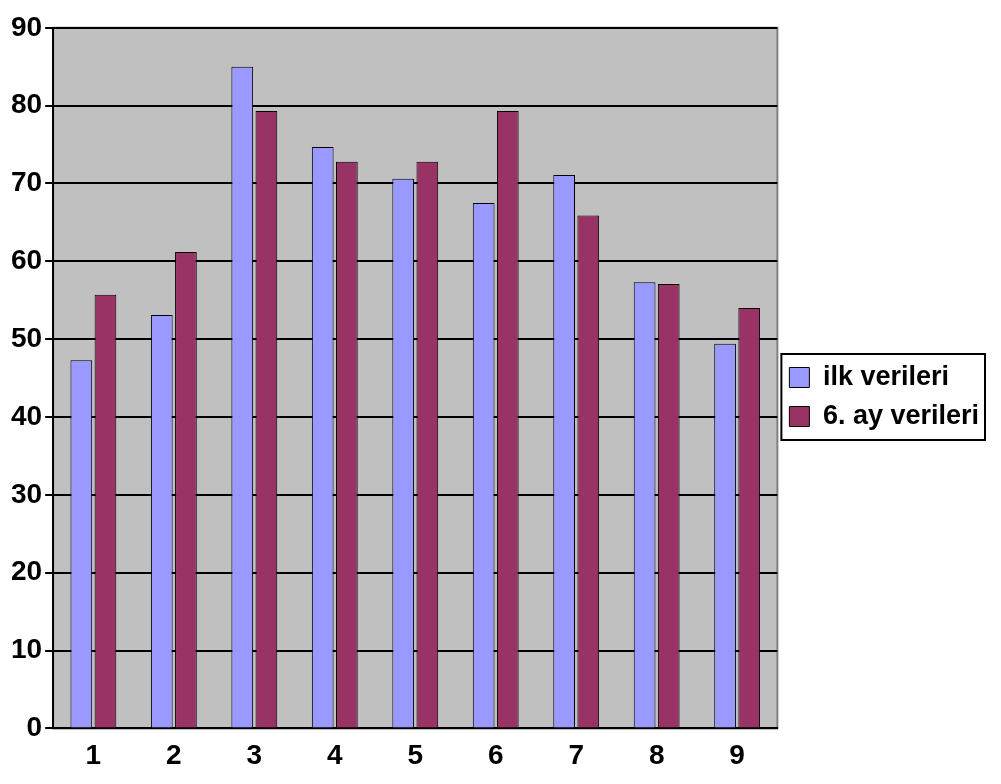  I want to click on y-tick-label: 20, so click(26, 571).